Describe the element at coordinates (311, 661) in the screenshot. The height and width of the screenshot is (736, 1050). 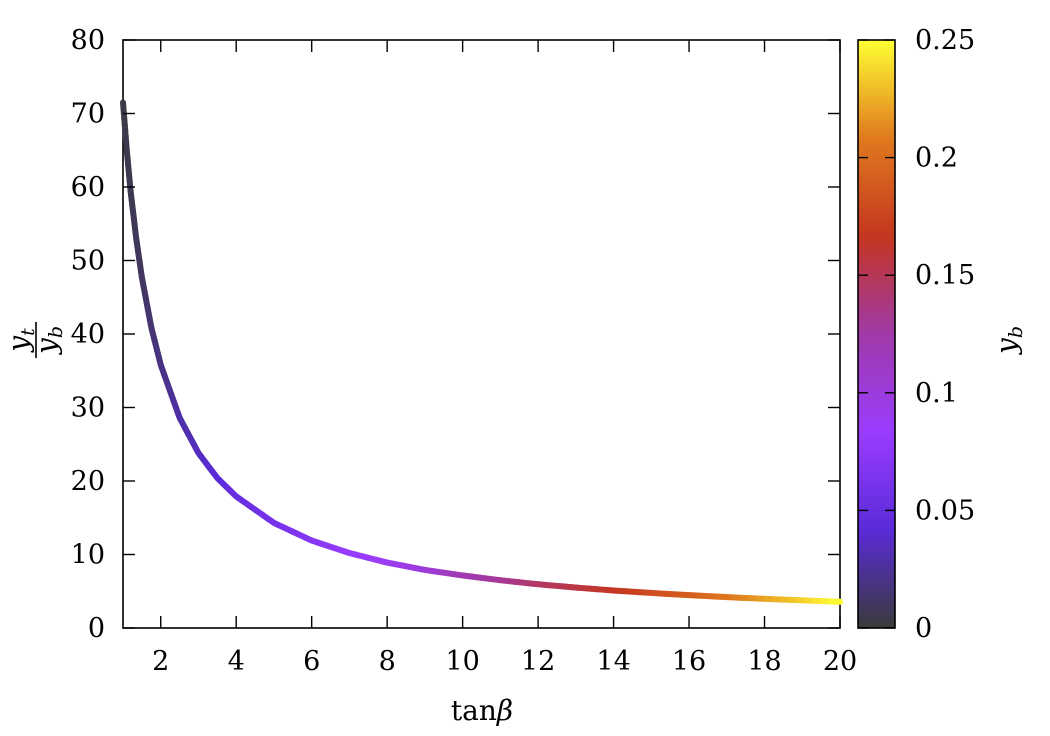
I see `x-tick-label: 6` at that location.